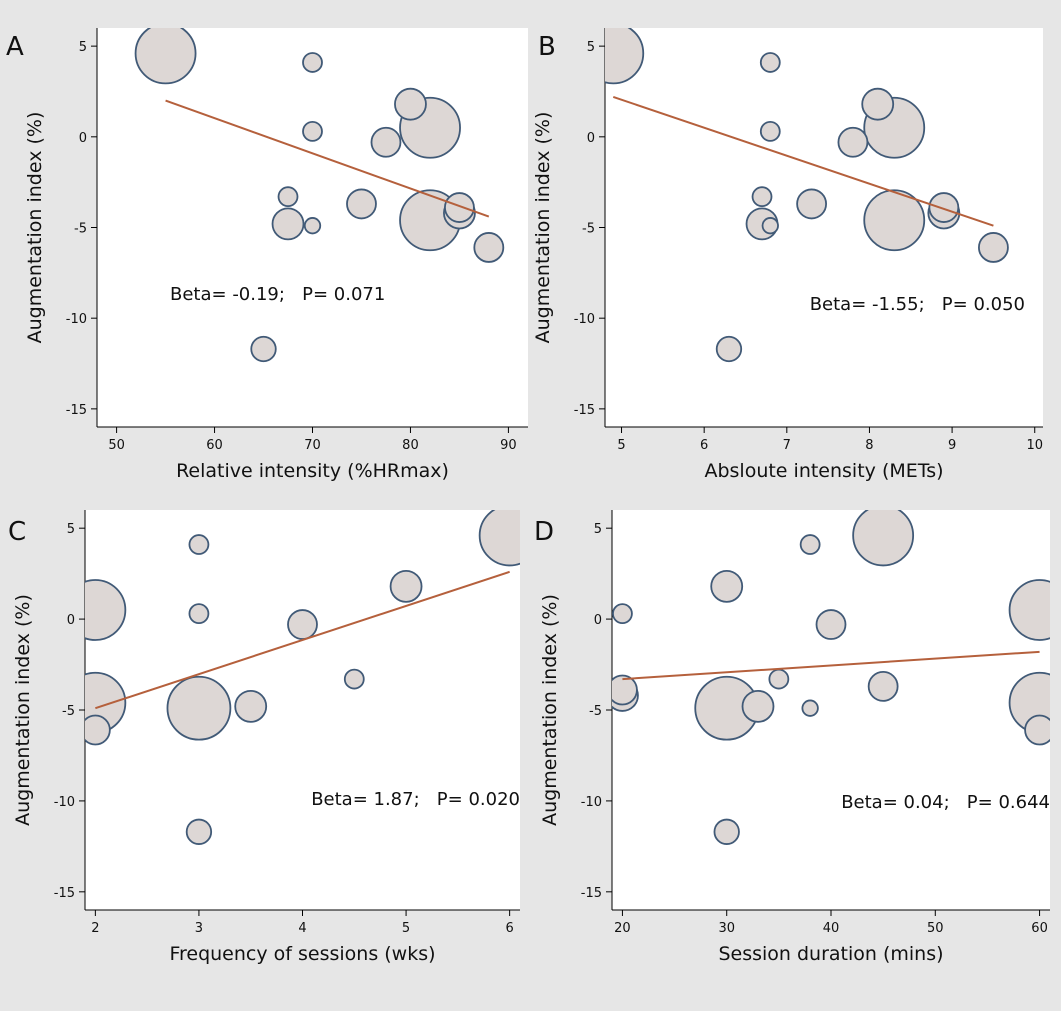 The height and width of the screenshot is (1011, 1061). I want to click on x-tick-label: 80, so click(410, 445).